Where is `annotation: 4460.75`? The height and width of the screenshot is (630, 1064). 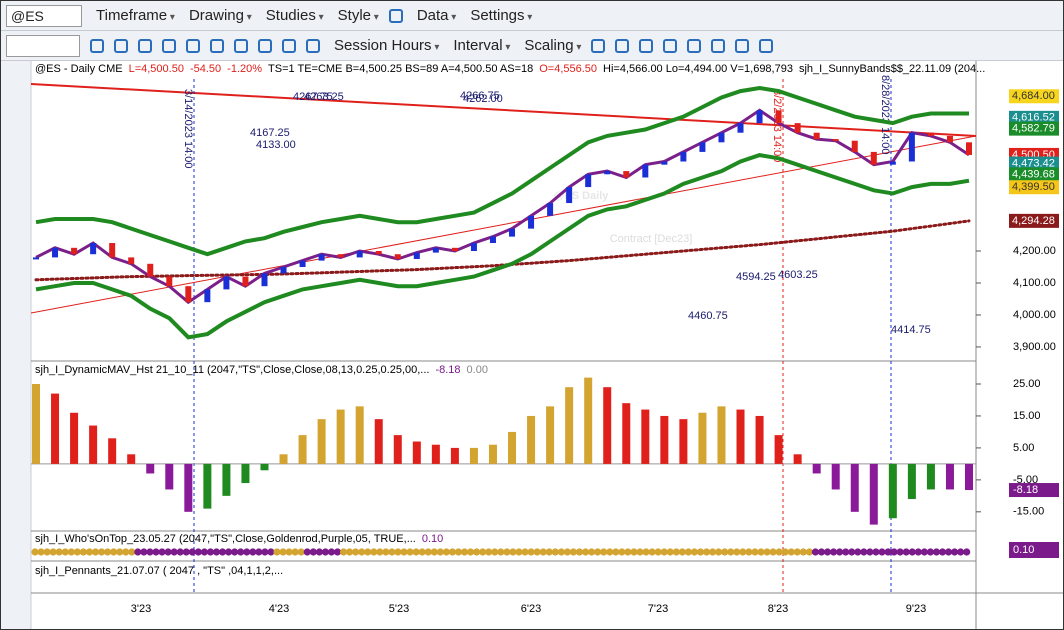
annotation: 4460.75 is located at coordinates (708, 316).